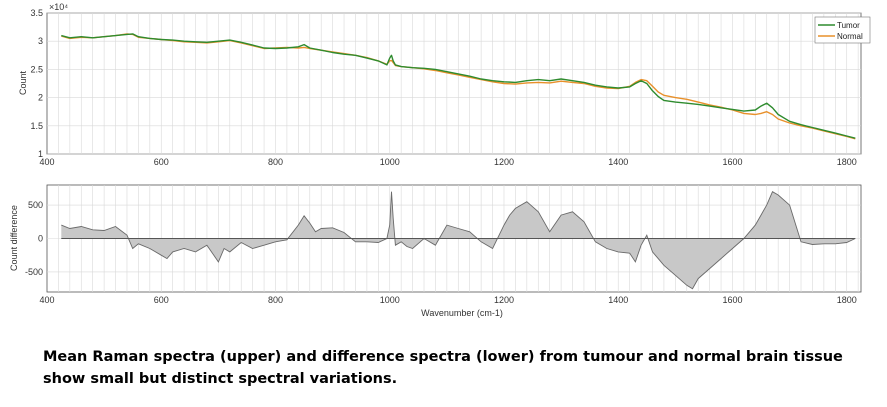  Describe the element at coordinates (34, 272) in the screenshot. I see `y-tick-label: -500` at that location.